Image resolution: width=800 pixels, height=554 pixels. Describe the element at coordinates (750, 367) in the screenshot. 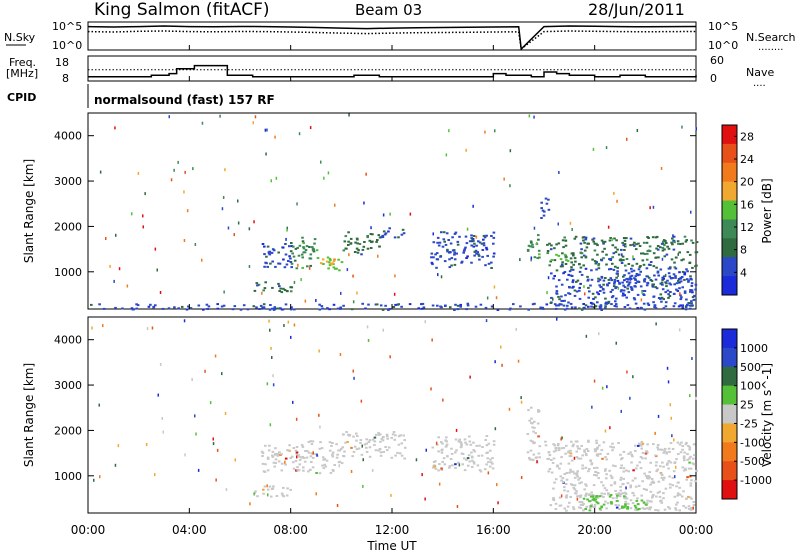

I see `colorbar-tick-label-1: 500` at that location.